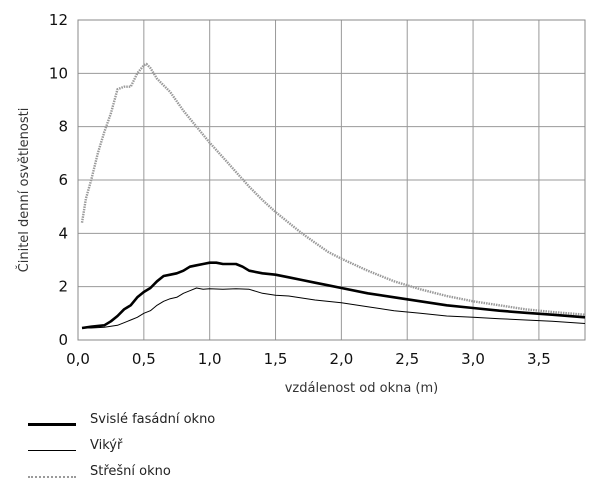 This screenshot has width=600, height=493. What do you see at coordinates (63, 127) in the screenshot?
I see `y-tick-label: 8` at bounding box center [63, 127].